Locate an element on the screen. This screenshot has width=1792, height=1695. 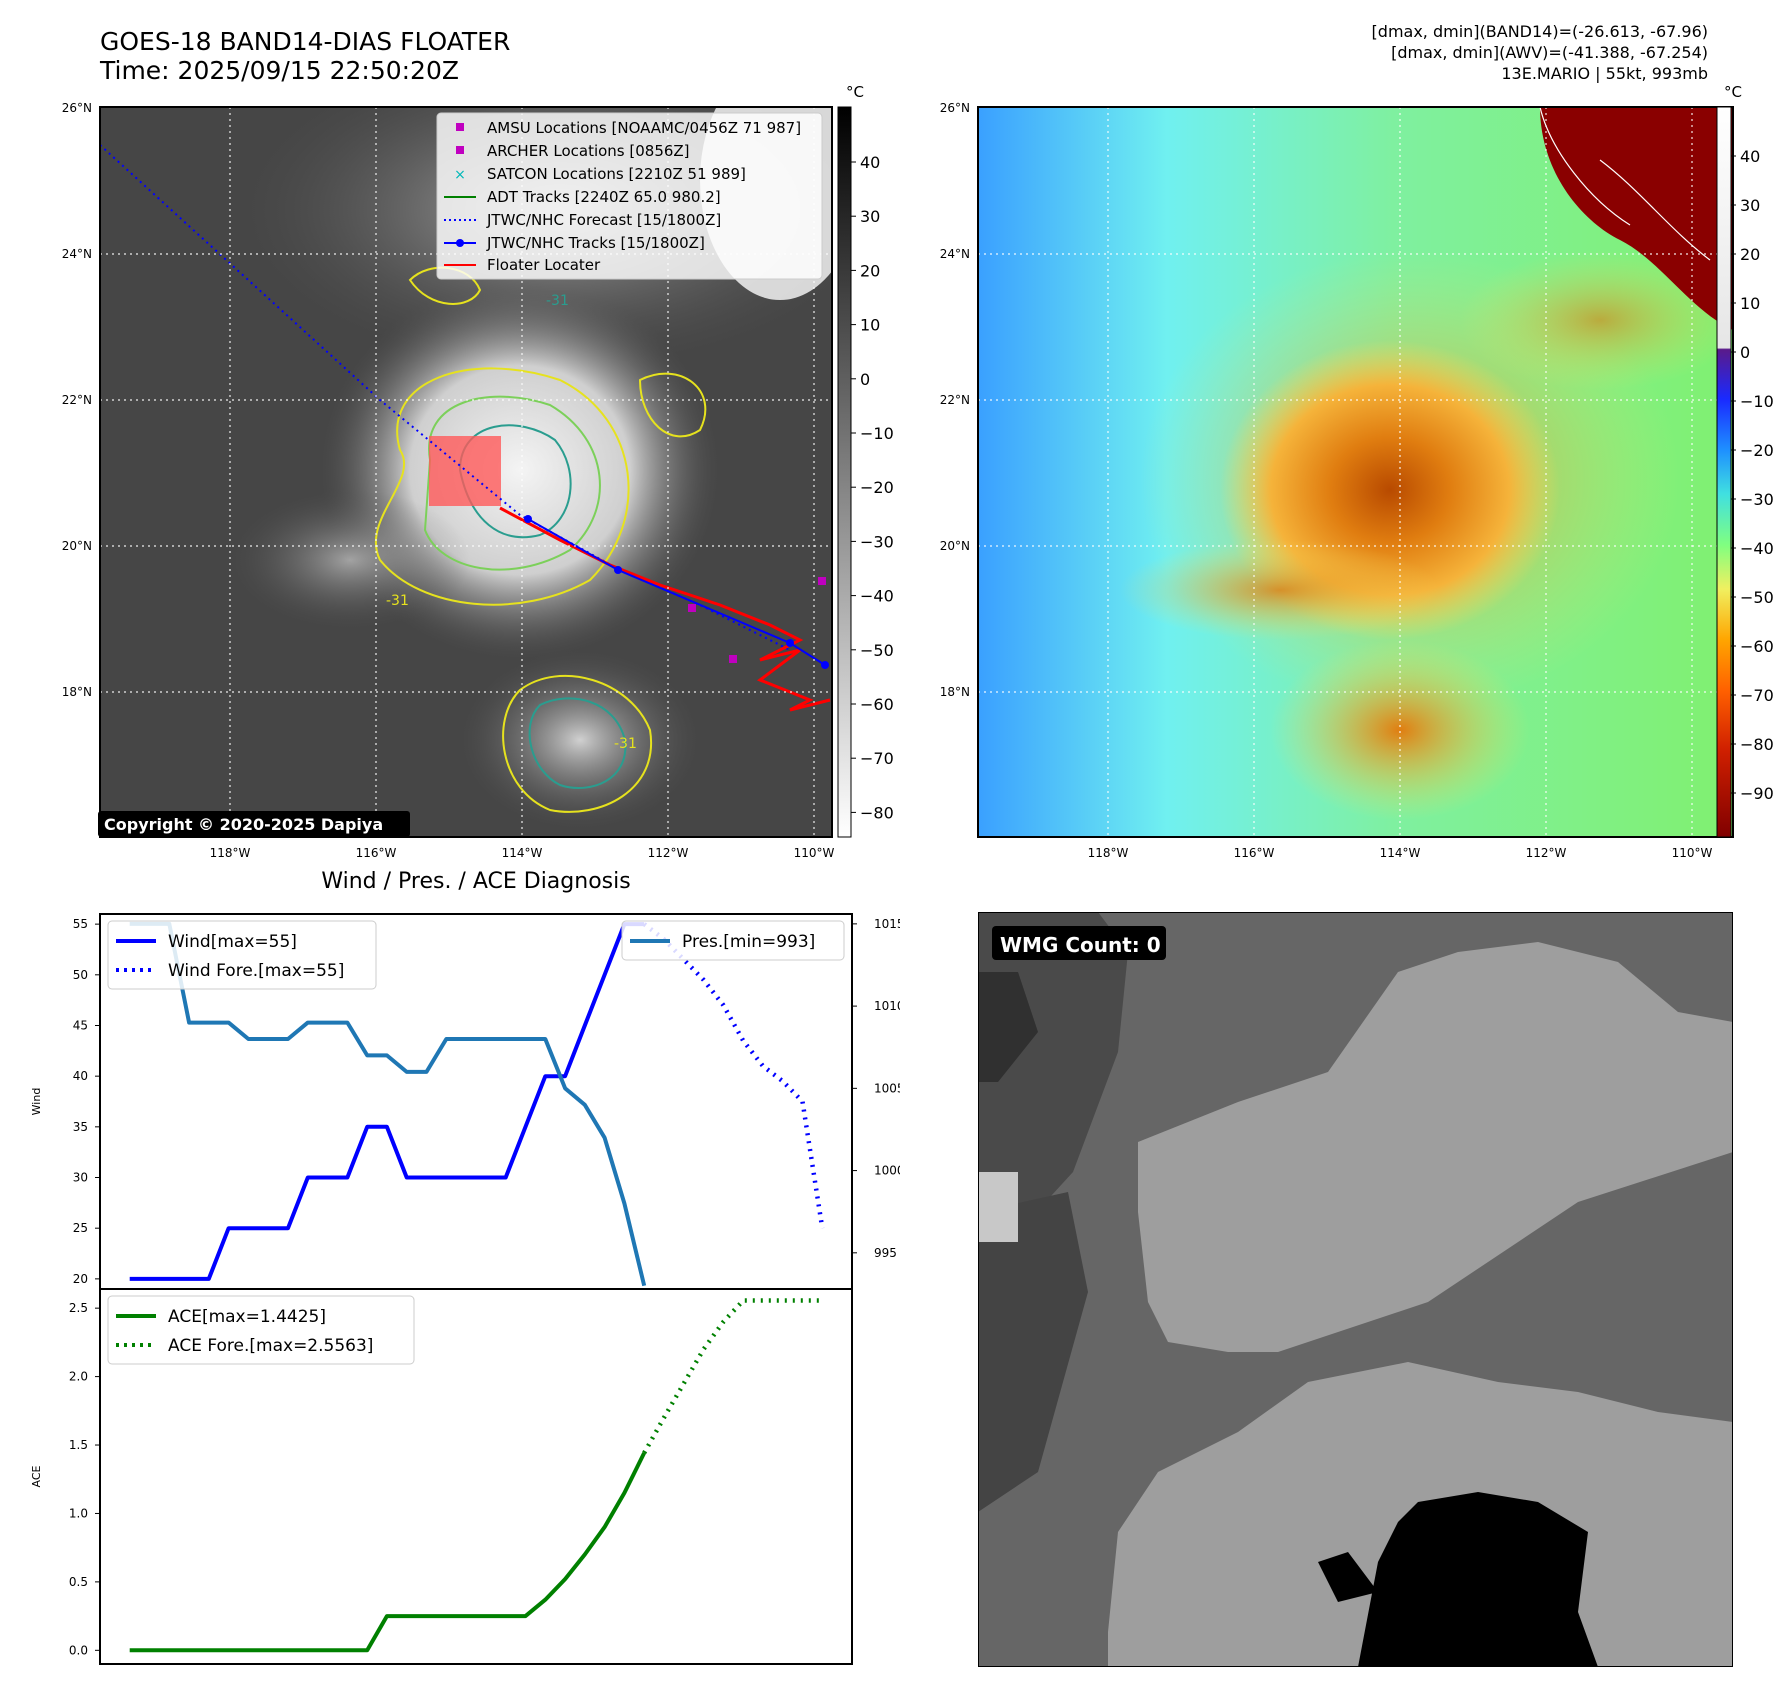
lon-label: 116°W is located at coordinates (376, 853).